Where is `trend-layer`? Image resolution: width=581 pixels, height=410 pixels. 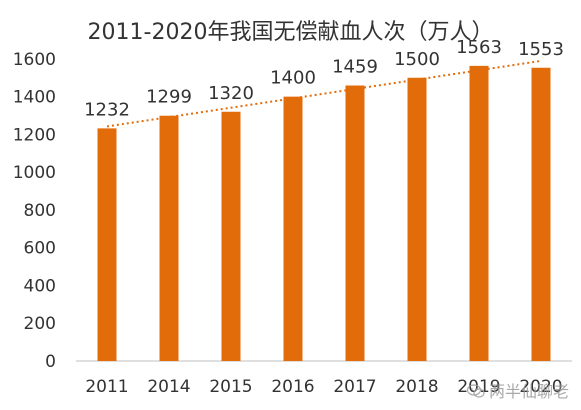
trend-layer is located at coordinates (324, 93).